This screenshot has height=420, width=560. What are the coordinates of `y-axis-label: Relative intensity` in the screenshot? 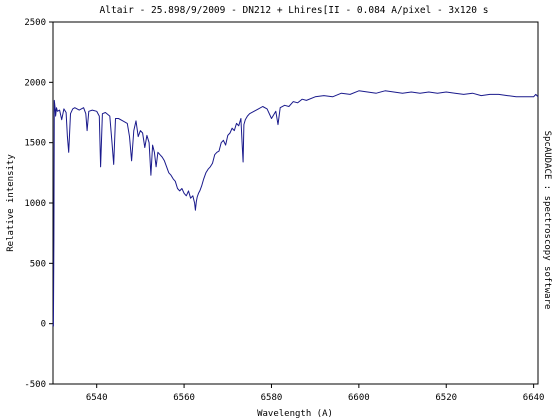 It's located at (11, 203).